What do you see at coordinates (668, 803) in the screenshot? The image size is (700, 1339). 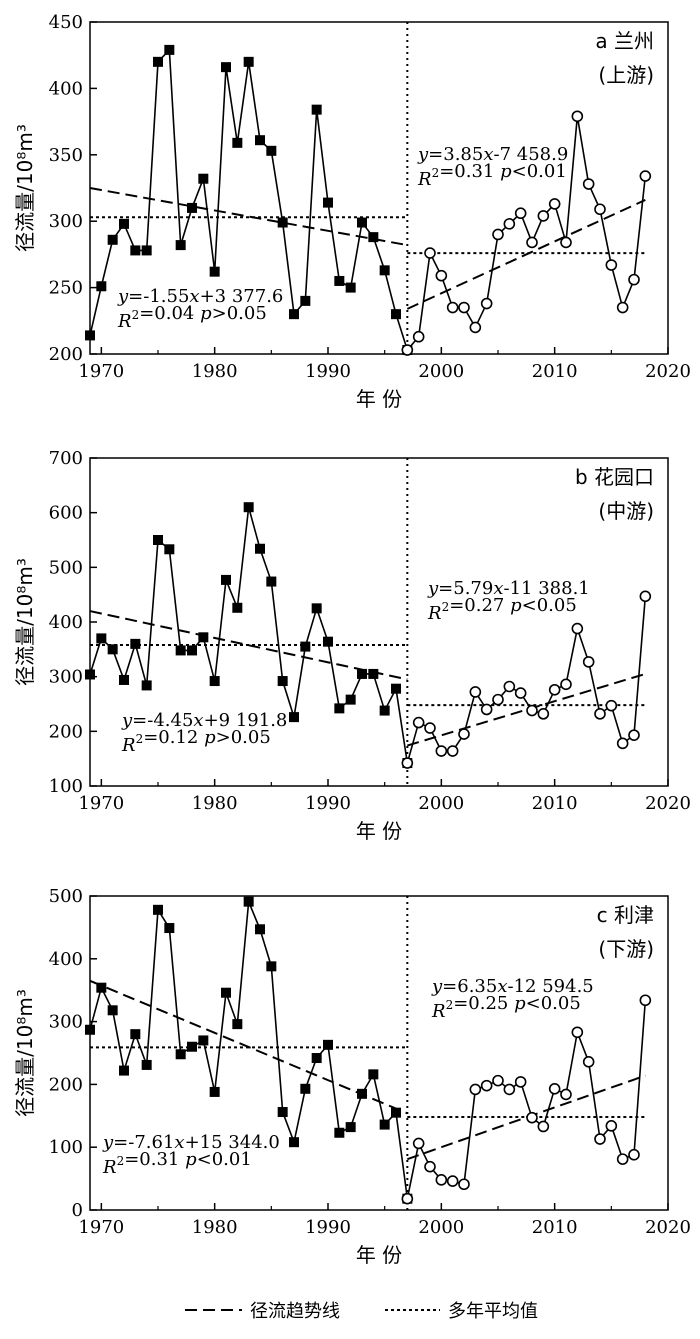 I see `x-tick-label: 2020` at bounding box center [668, 803].